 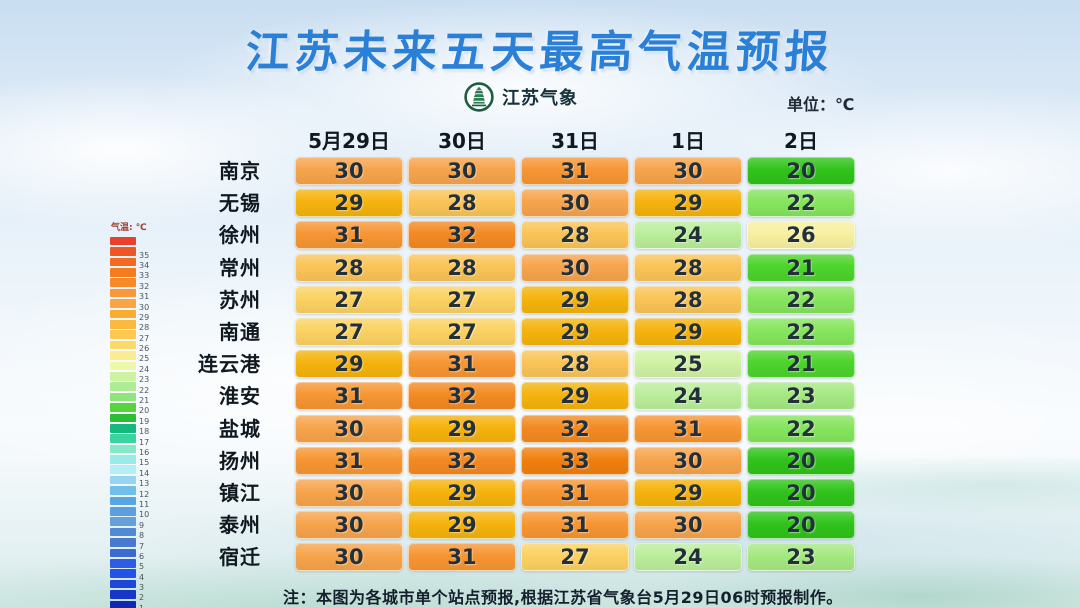 I want to click on date-header: 5月29日, so click(x=349, y=141).